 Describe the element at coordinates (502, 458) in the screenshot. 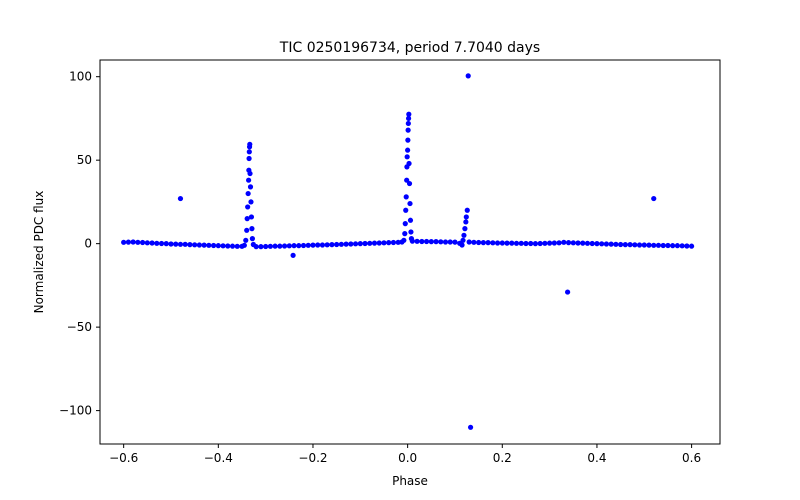

I see `x-tick-label: 0.2` at that location.